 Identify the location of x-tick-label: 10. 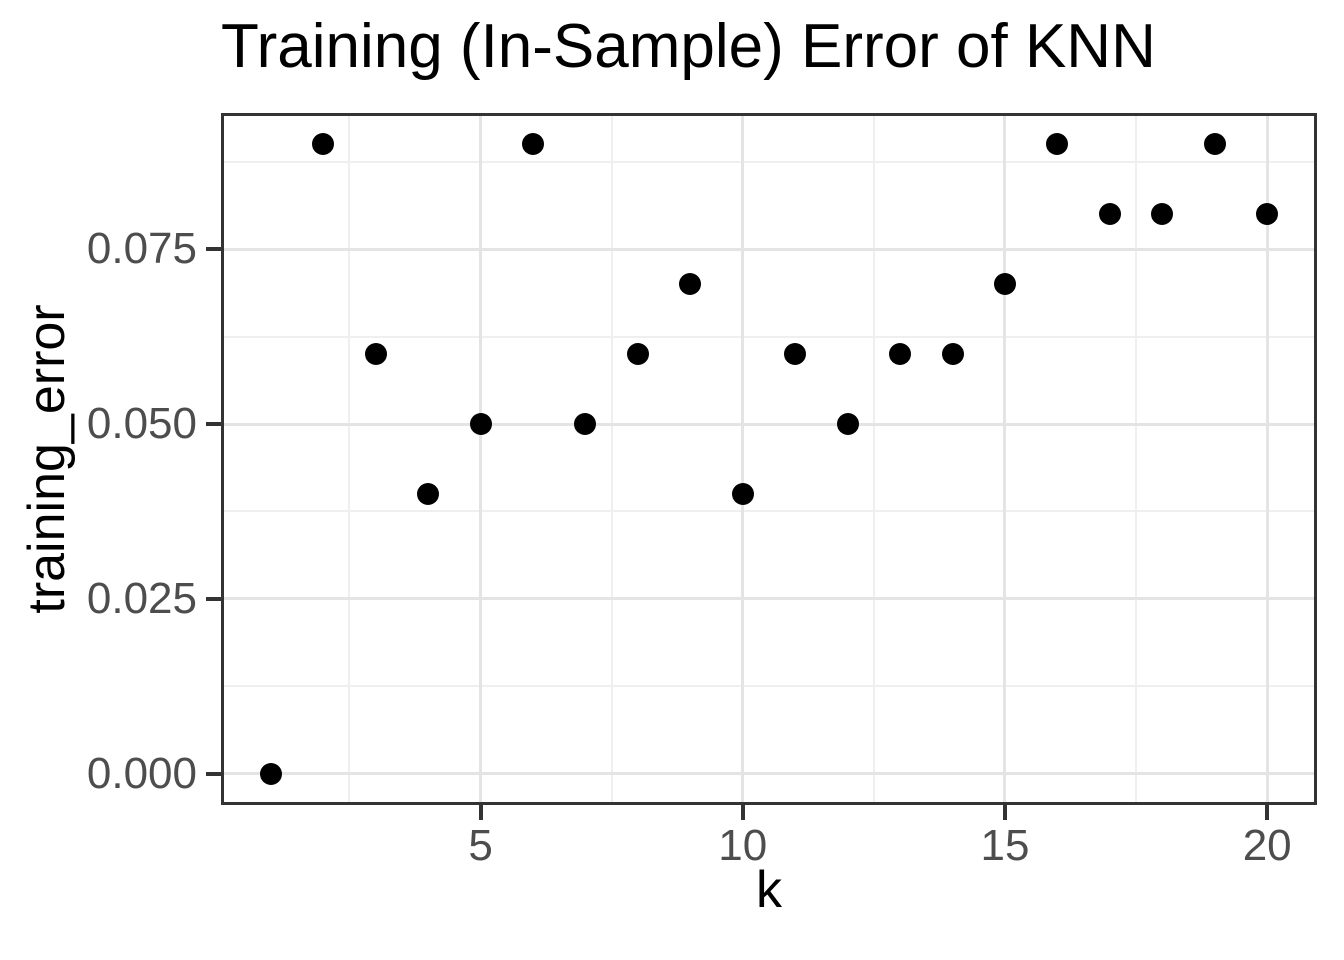
(743, 845).